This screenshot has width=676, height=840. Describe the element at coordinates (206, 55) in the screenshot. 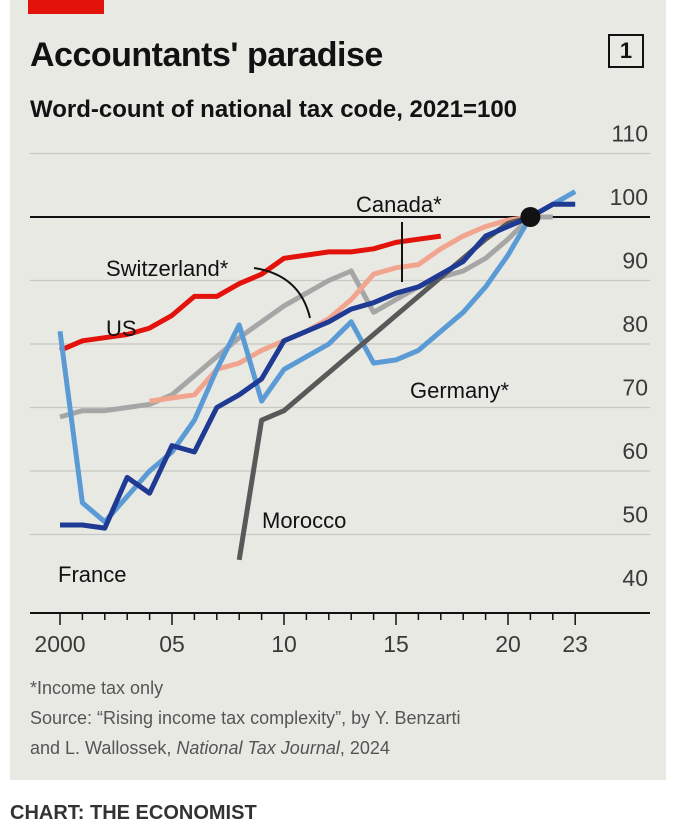

I see `chart-title: Accountants' paradise` at that location.